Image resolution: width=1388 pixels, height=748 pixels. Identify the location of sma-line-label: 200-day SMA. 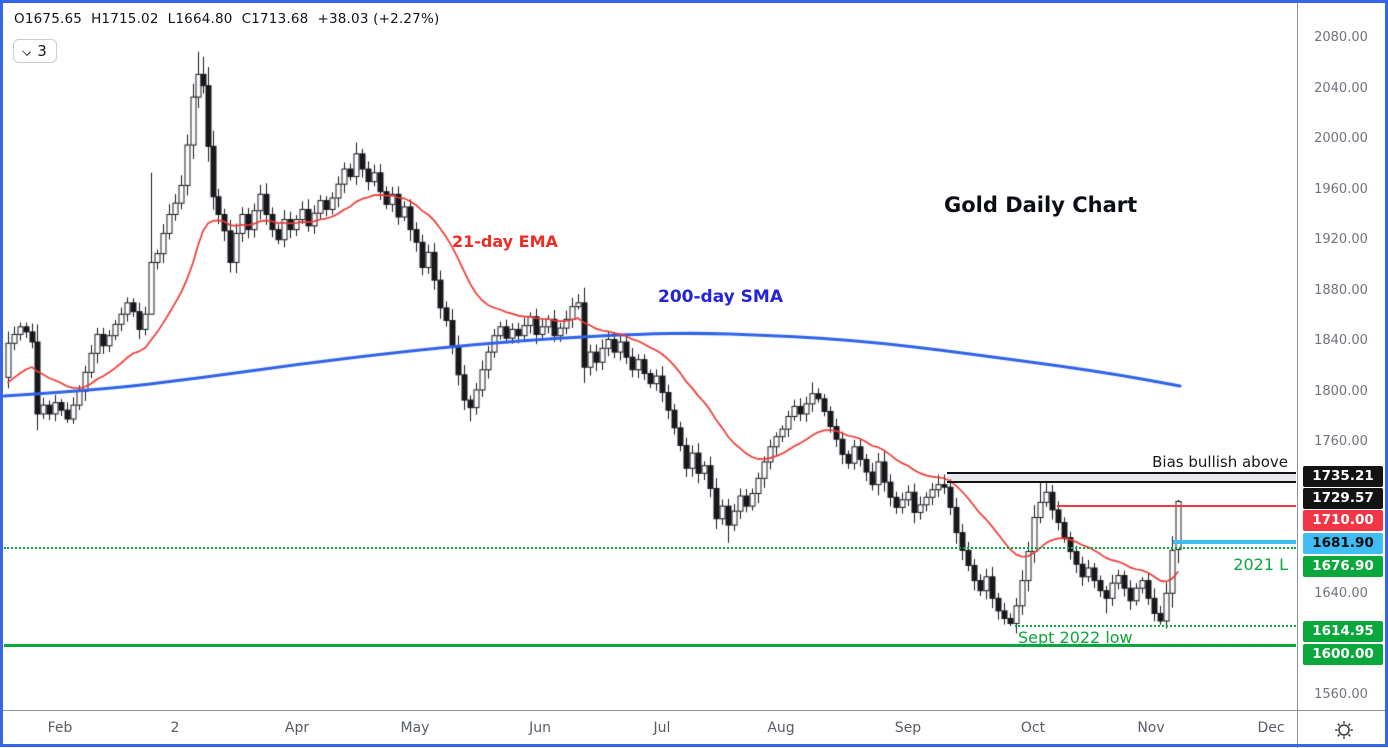
(720, 297).